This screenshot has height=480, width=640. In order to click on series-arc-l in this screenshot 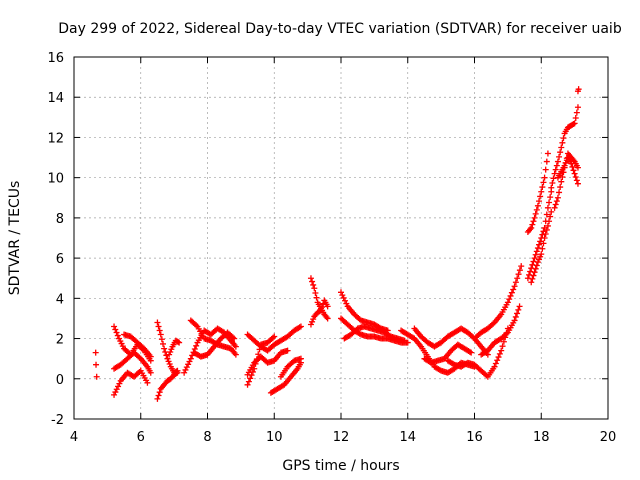, I will do `click(274, 338)`.